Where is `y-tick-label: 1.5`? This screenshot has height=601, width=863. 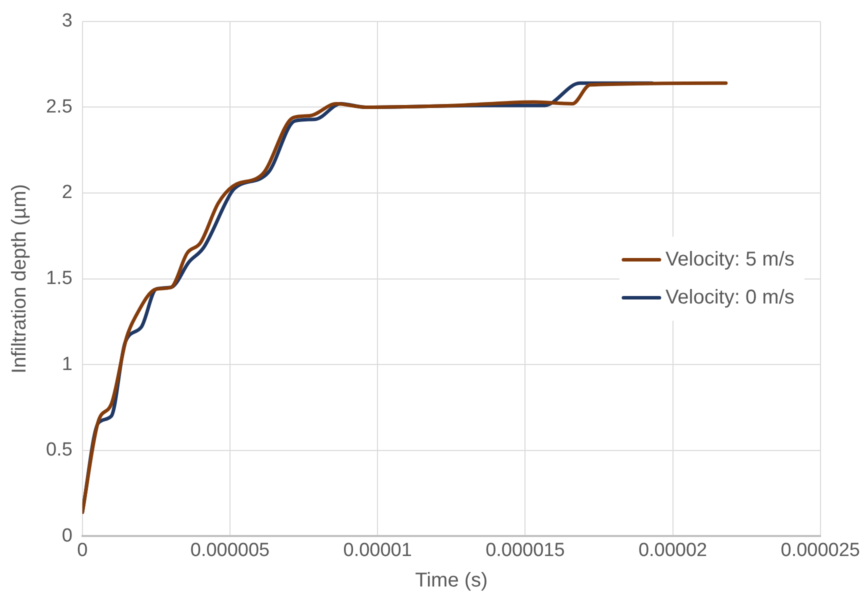 y-tick-label: 1.5 is located at coordinates (59, 279).